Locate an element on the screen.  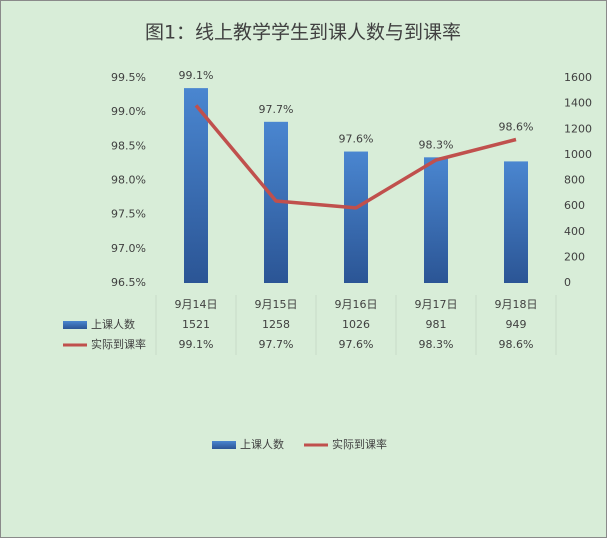
table-key is located at coordinates (75, 325).